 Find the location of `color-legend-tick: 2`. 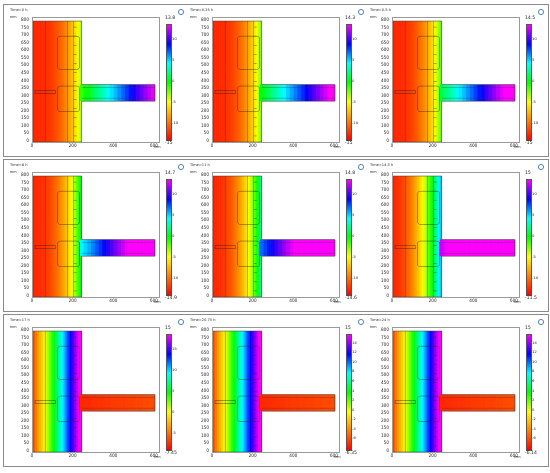

color-legend-tick: 2 is located at coordinates (353, 400).